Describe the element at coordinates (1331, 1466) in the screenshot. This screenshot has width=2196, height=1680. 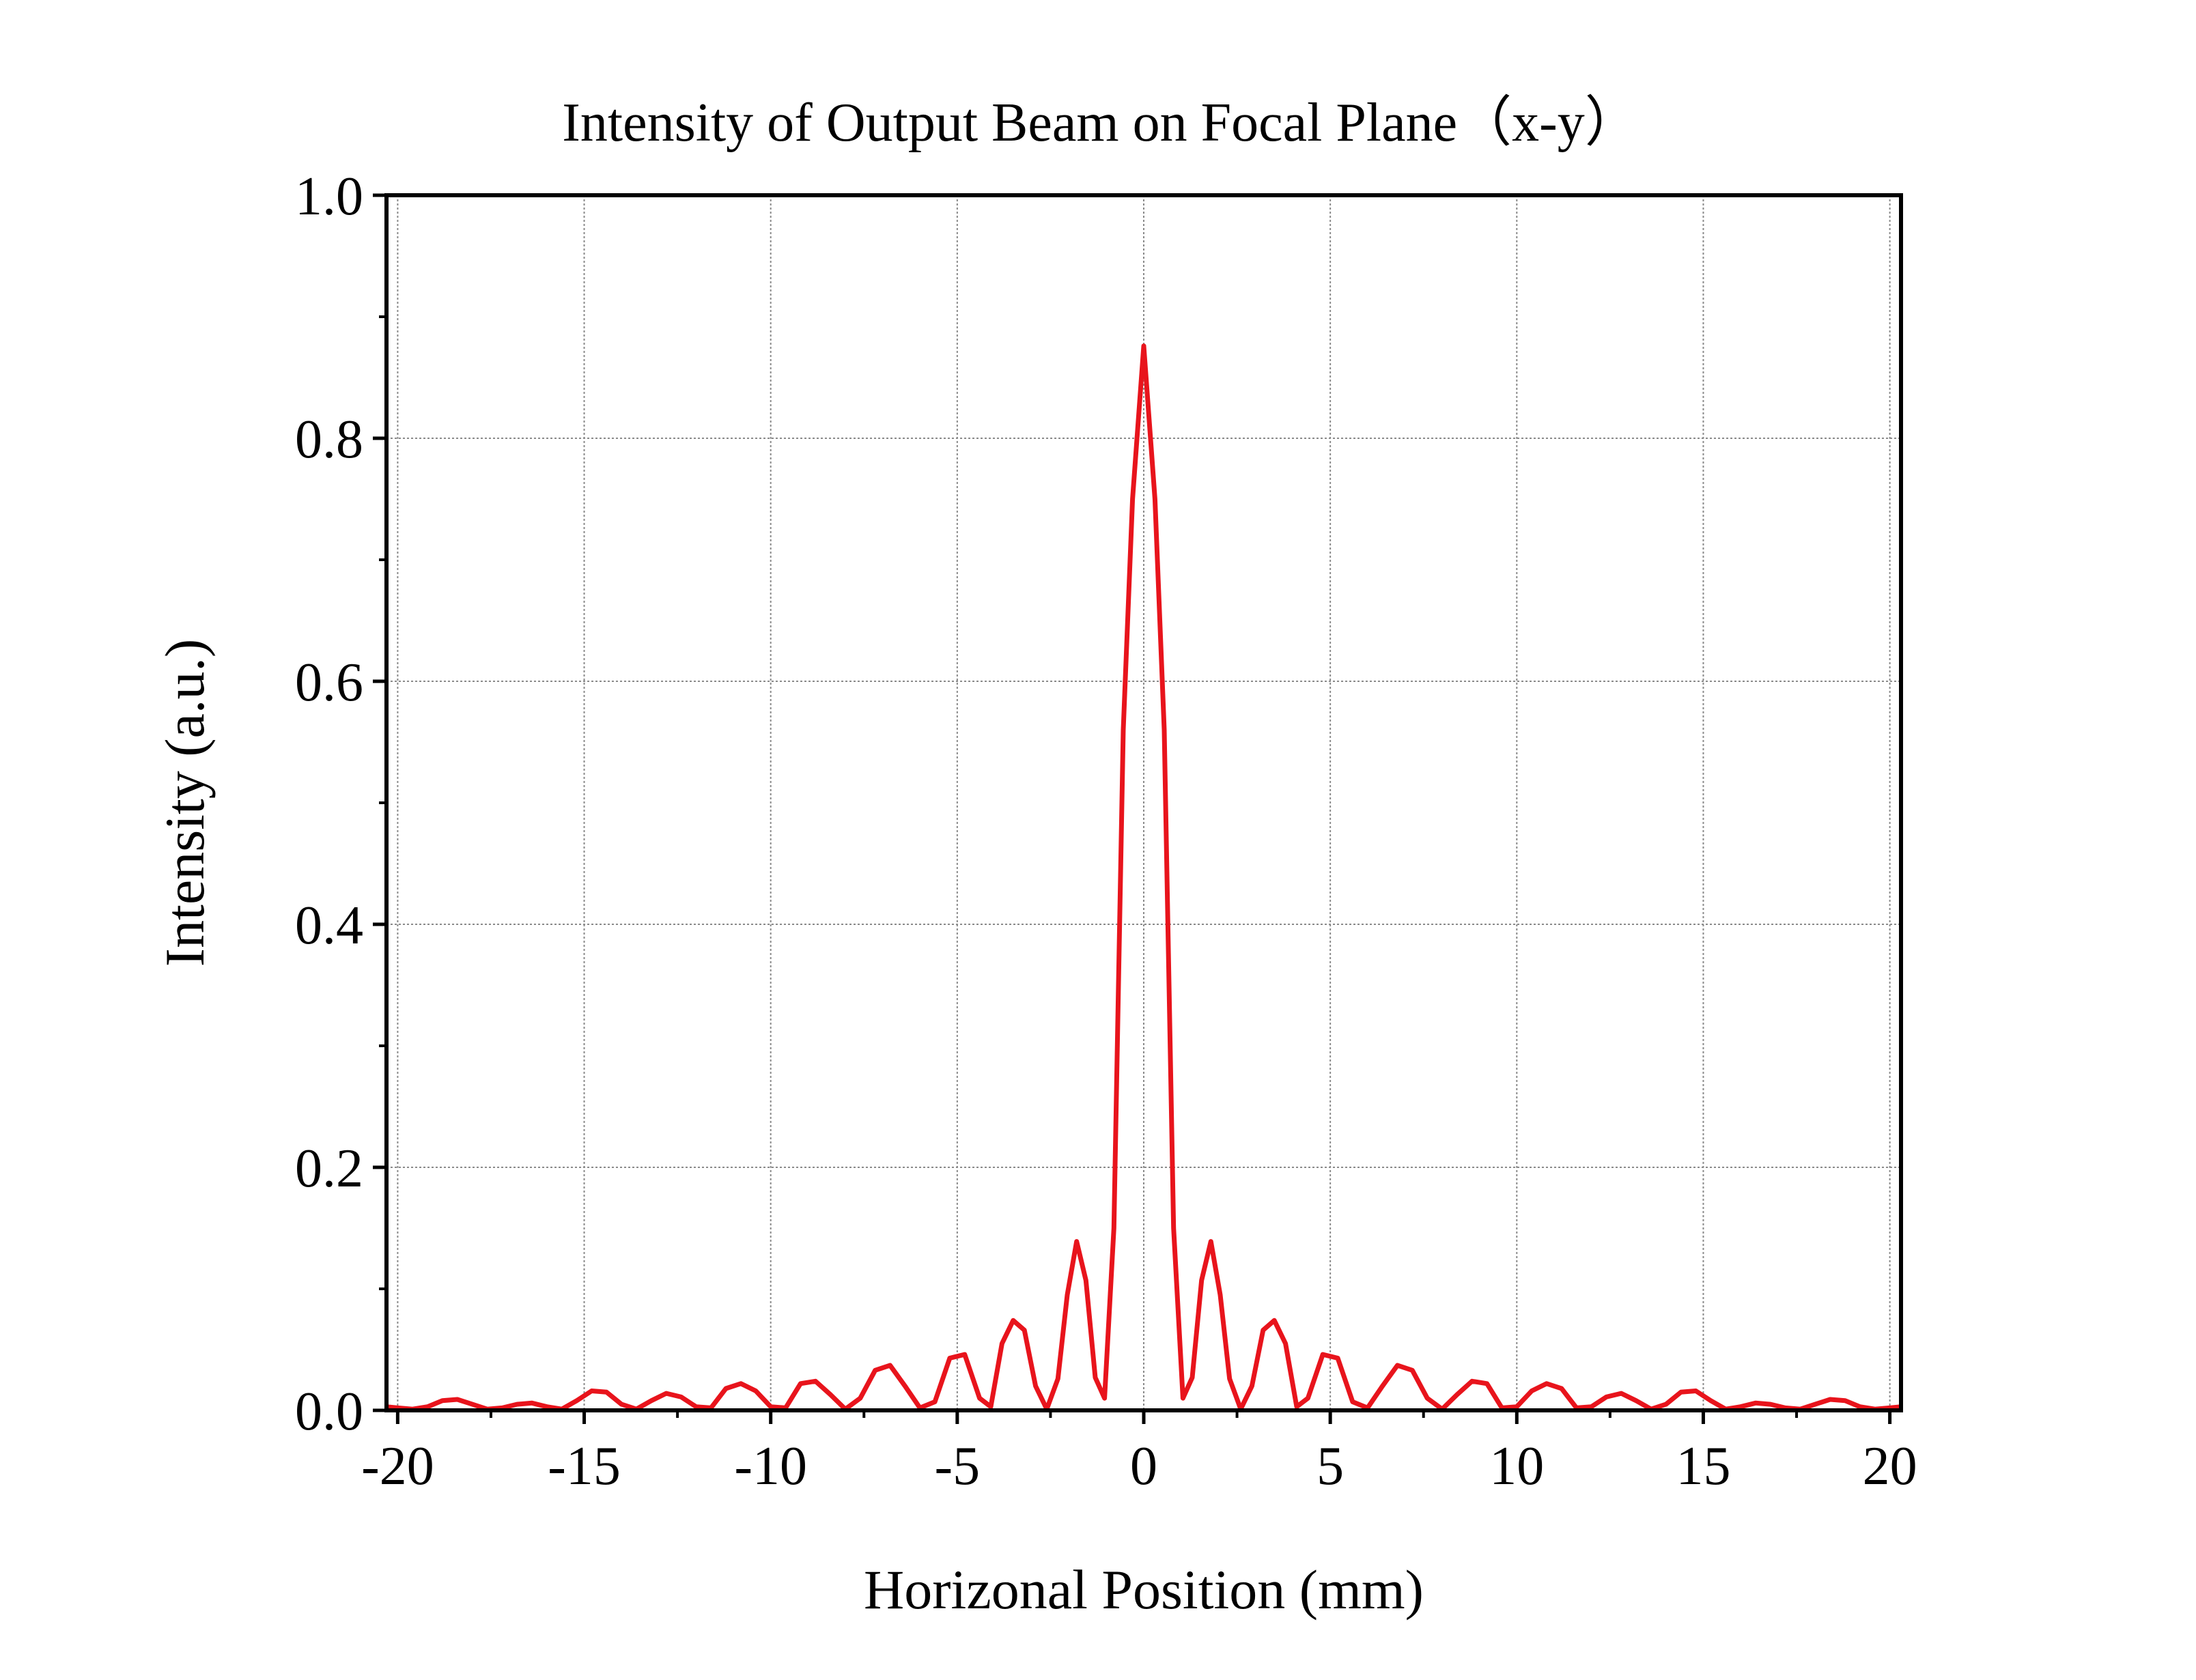
I see `x-tick-label: 5` at that location.